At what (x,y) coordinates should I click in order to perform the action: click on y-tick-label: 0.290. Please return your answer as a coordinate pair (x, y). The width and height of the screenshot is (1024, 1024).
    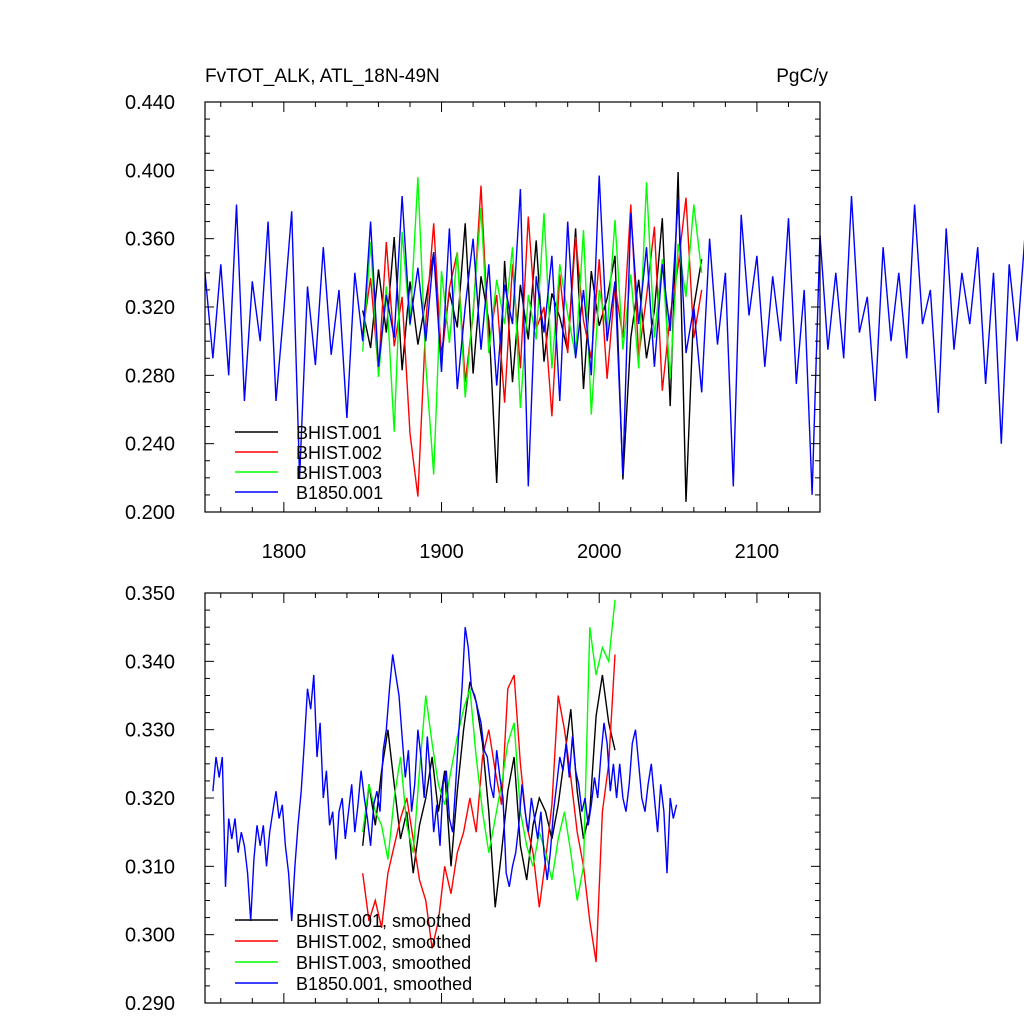
    Looking at the image, I should click on (150, 1004).